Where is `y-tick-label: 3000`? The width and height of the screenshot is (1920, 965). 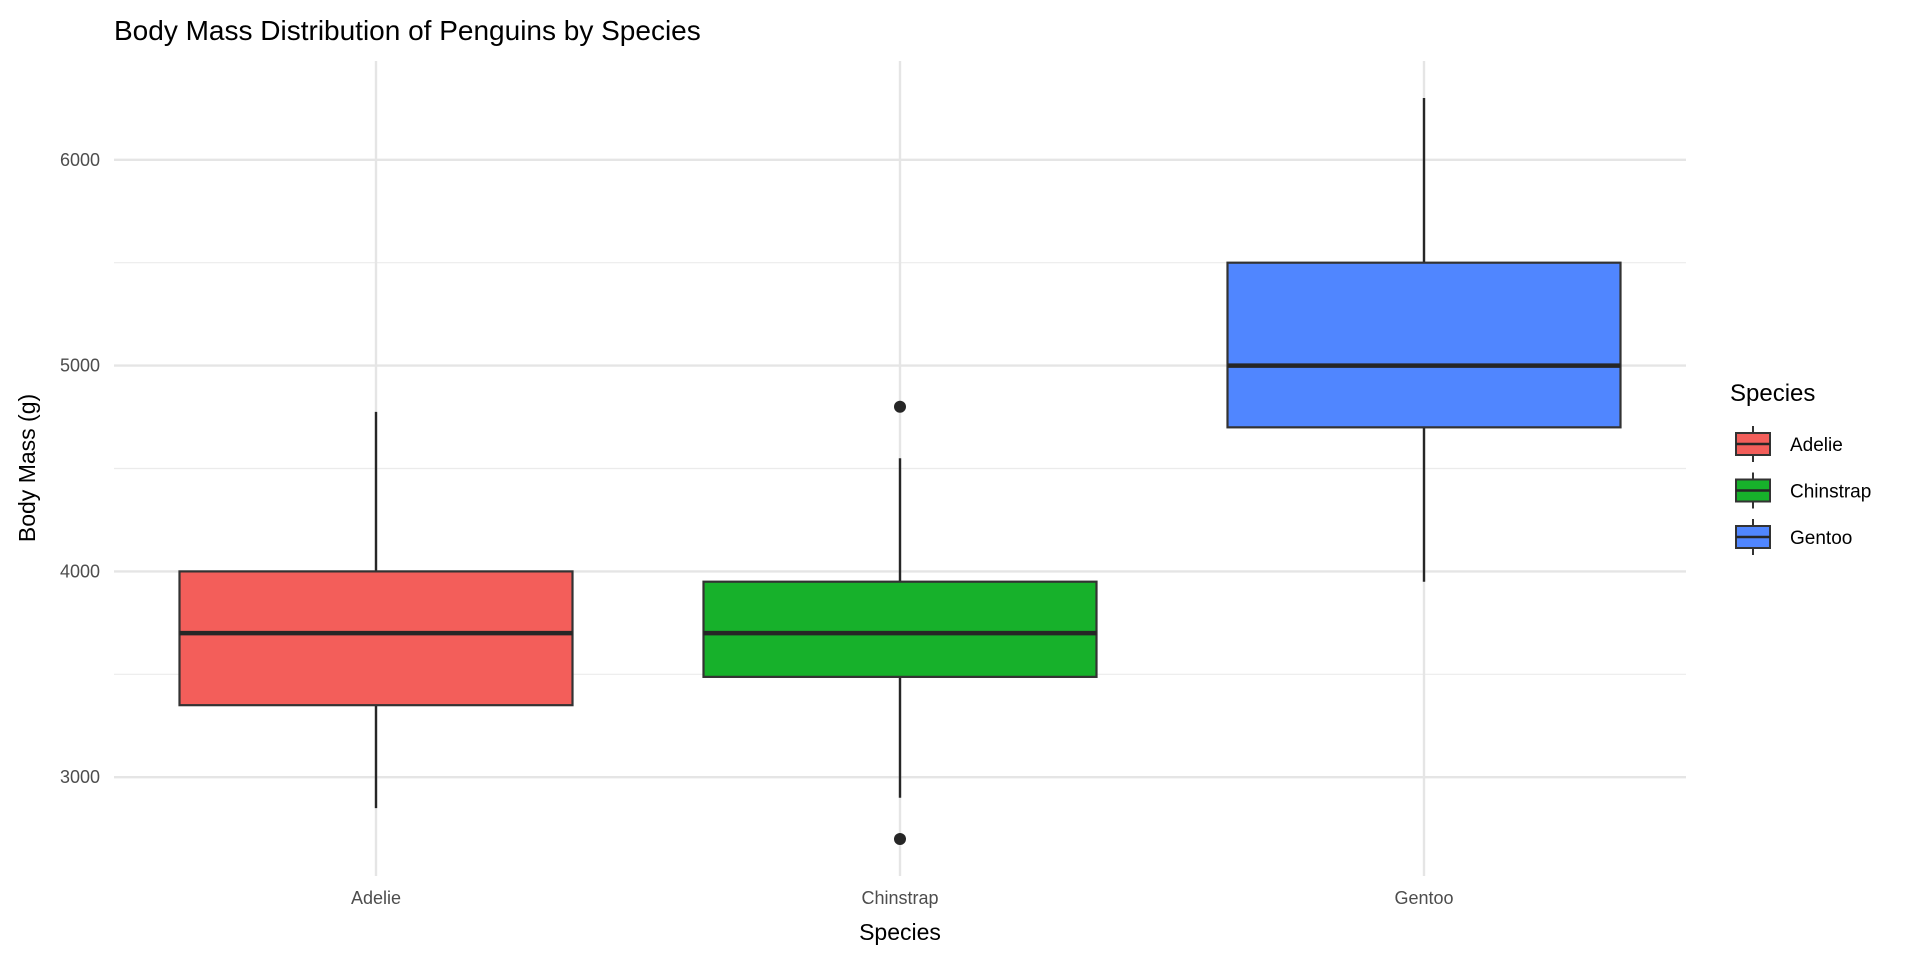
y-tick-label: 3000 is located at coordinates (80, 777).